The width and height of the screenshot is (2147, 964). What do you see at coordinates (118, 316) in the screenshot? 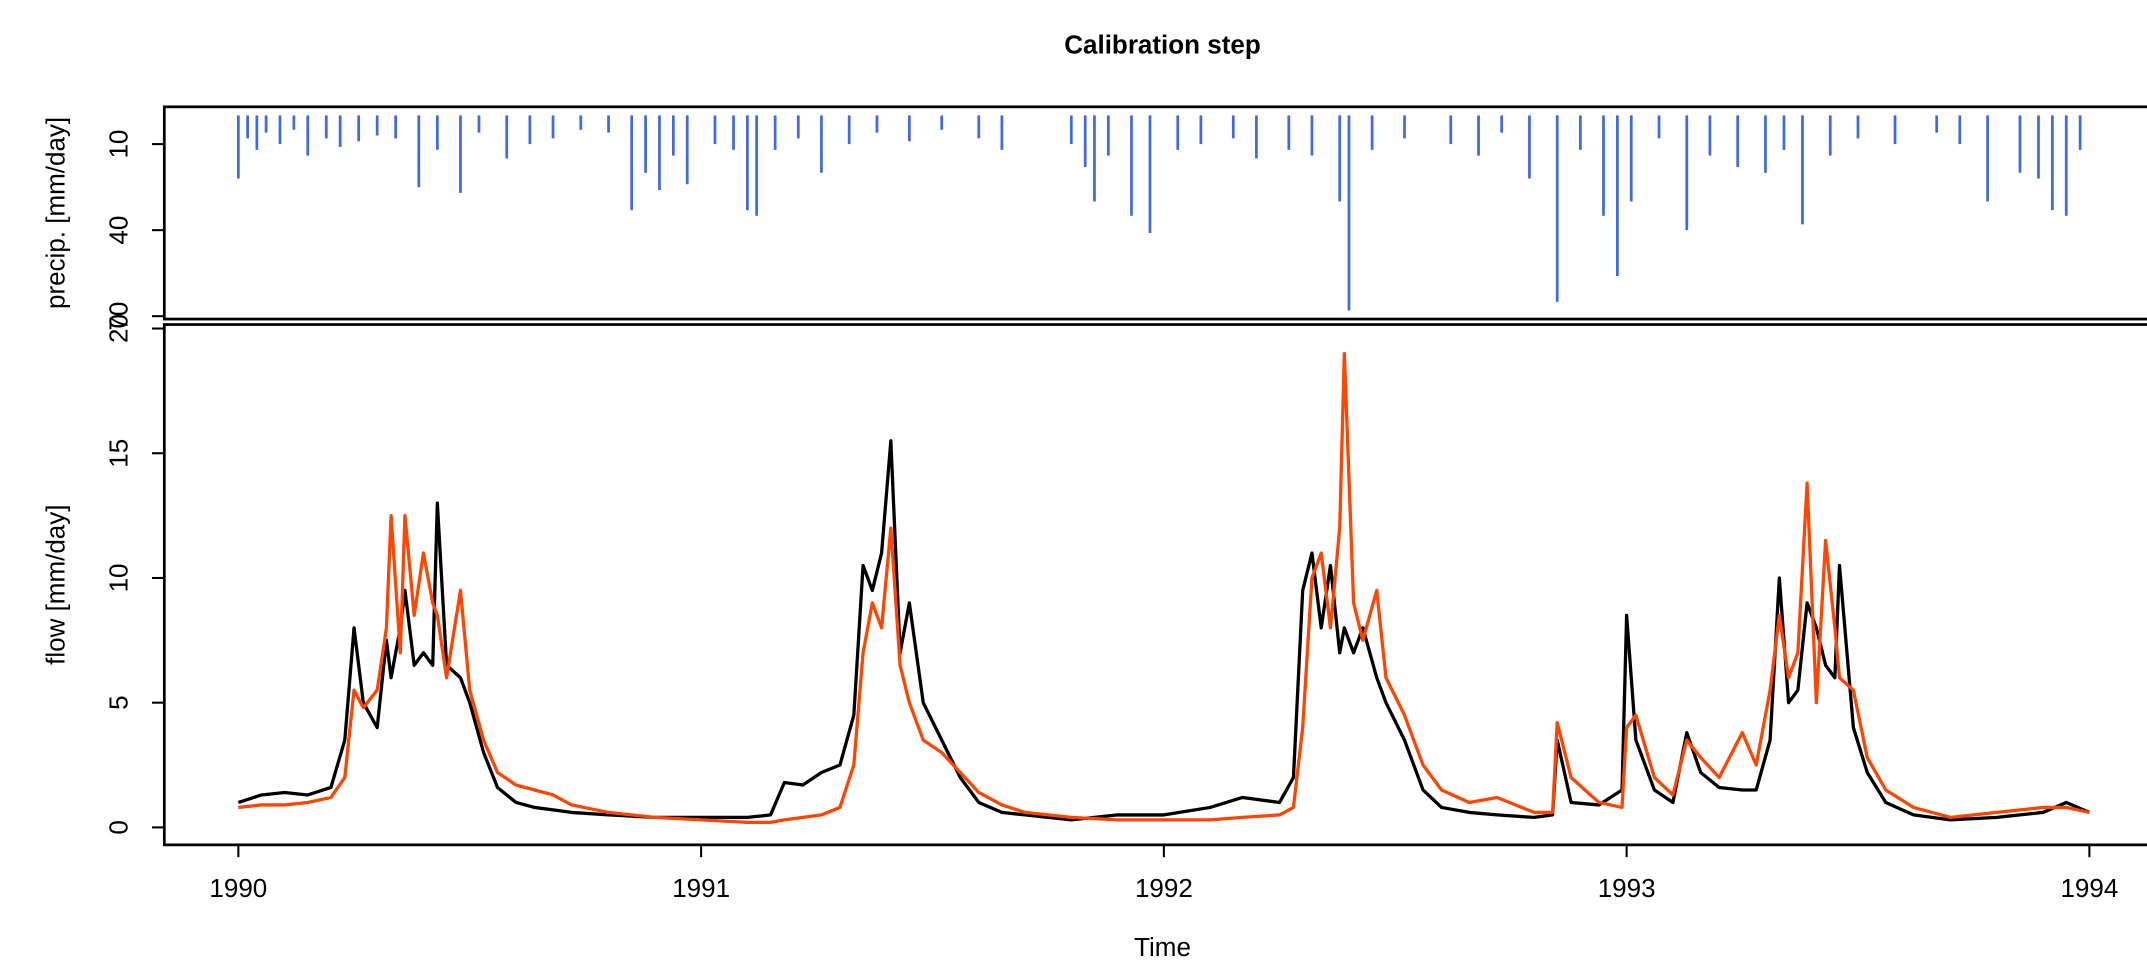
I see `y-tick-label: 70` at bounding box center [118, 316].